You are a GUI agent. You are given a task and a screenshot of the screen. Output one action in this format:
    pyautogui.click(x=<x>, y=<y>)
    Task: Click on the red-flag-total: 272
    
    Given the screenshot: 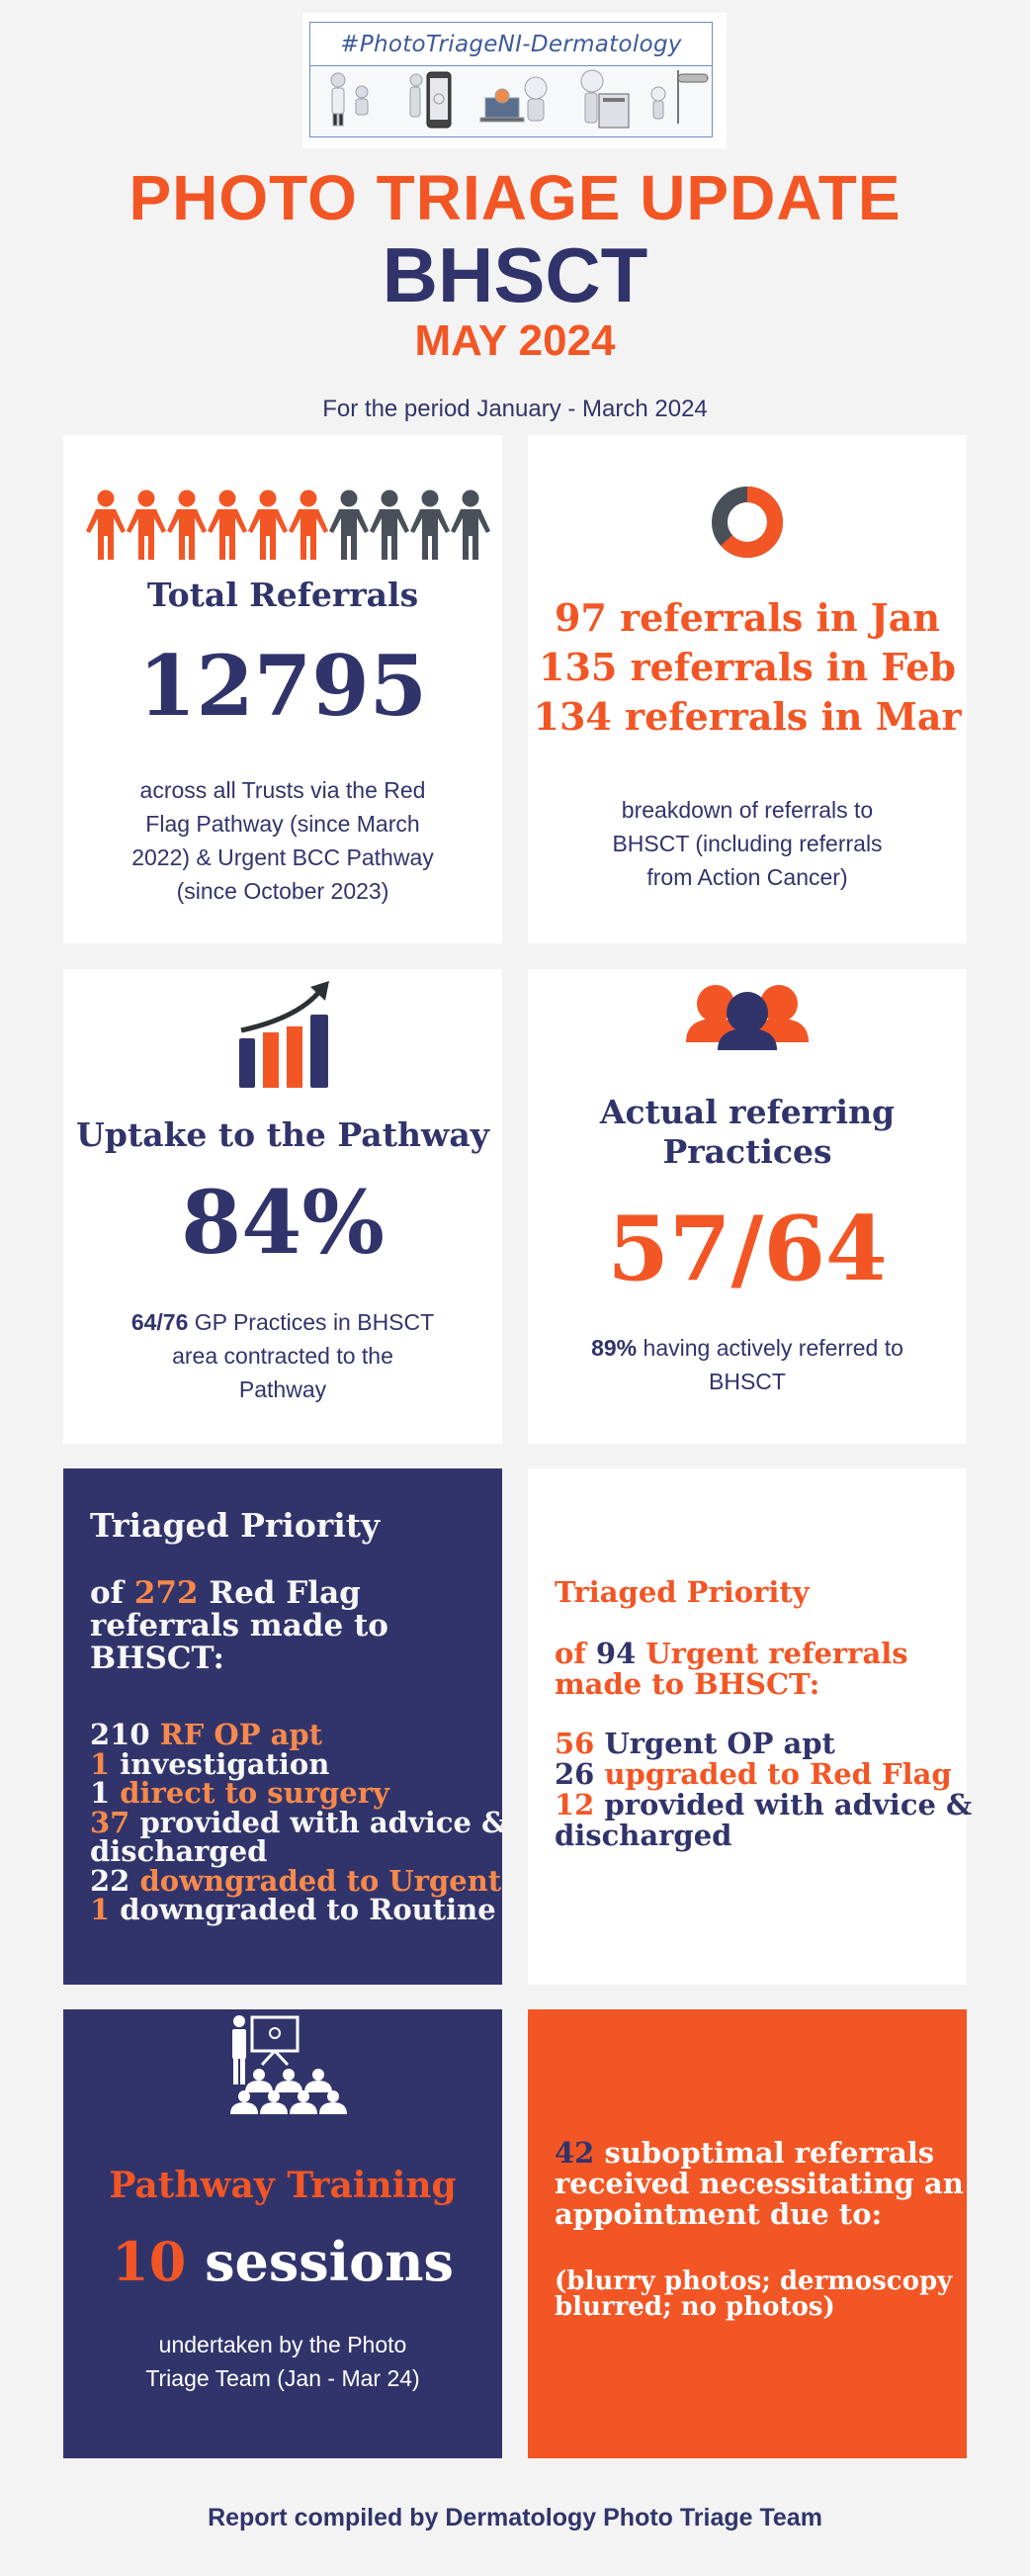 What is the action you would take?
    pyautogui.click(x=166, y=1593)
    